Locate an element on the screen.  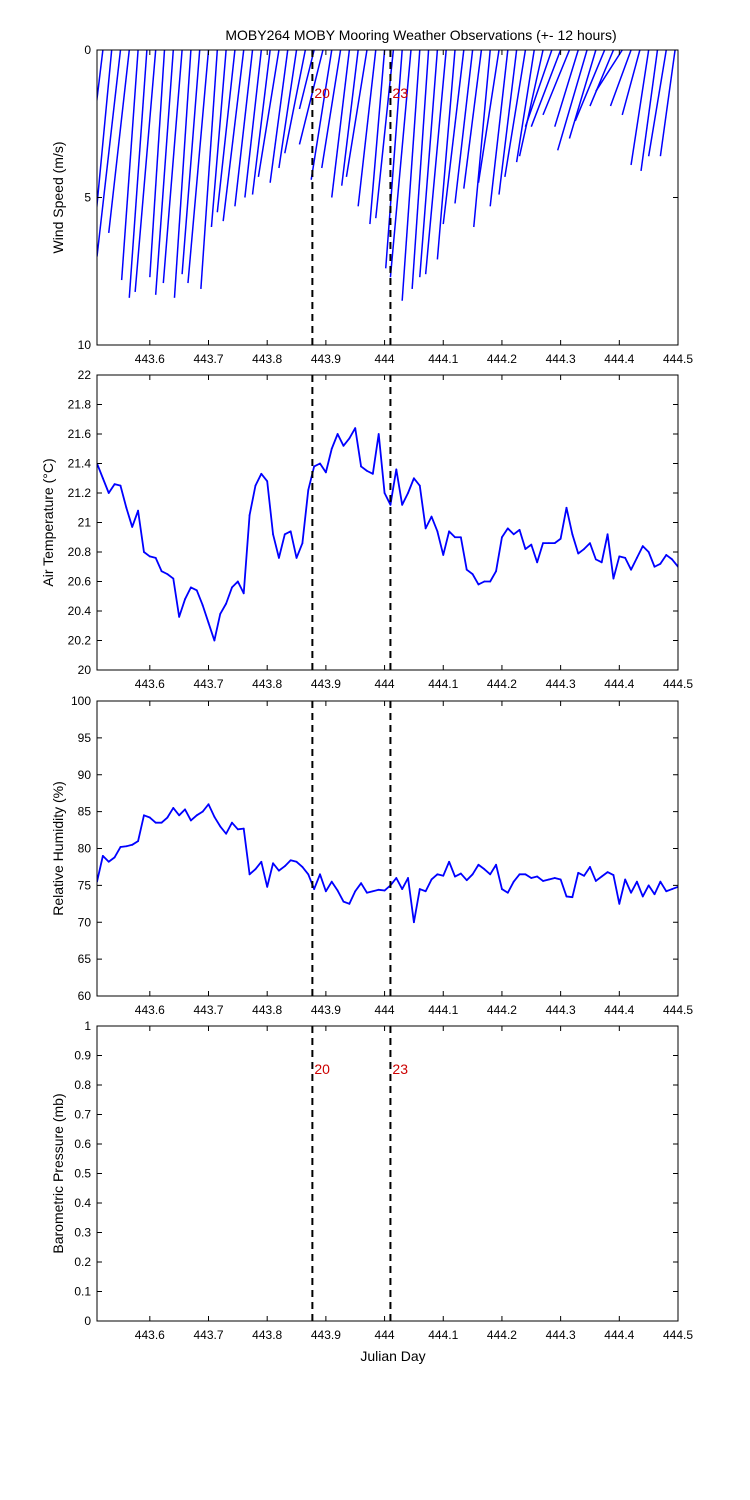
y-tick-label: 85 is located at coordinates (85, 812).